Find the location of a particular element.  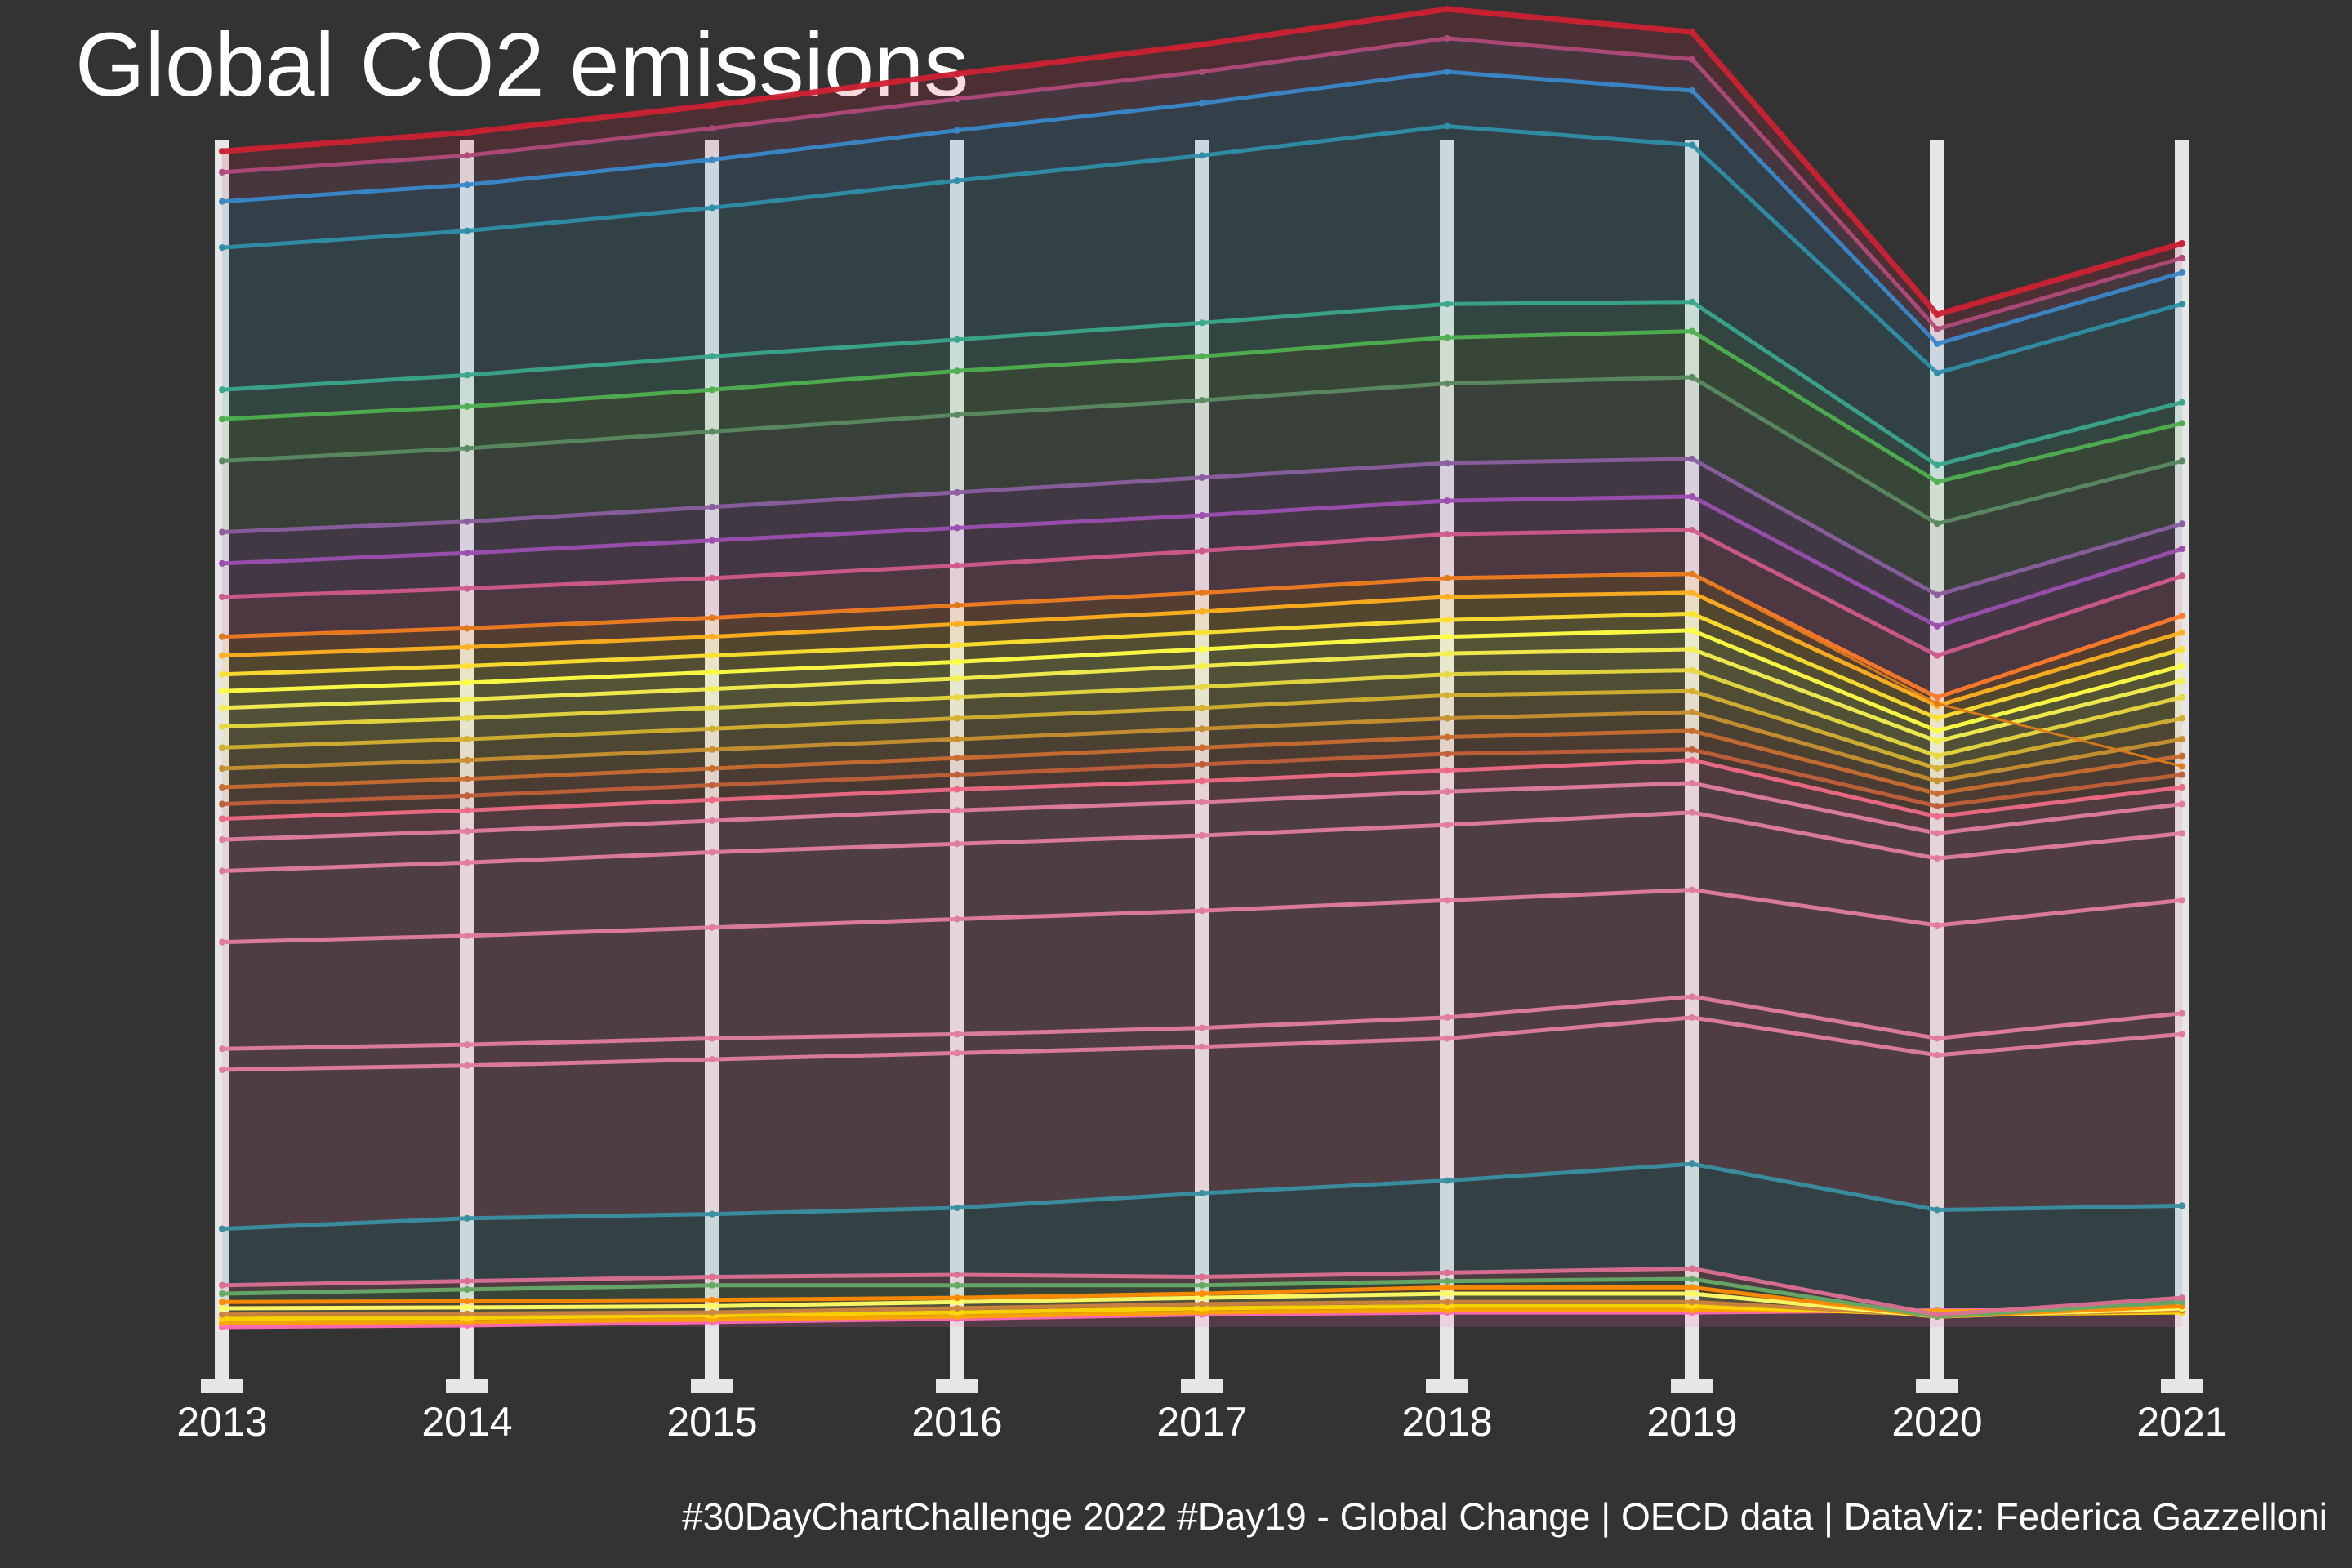

x-tick-label: 2013 is located at coordinates (221, 1422).